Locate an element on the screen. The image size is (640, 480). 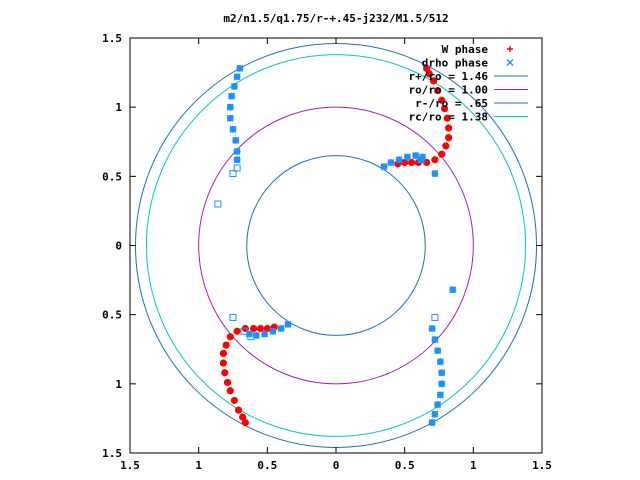
legend-label: W phase is located at coordinates (465, 49).